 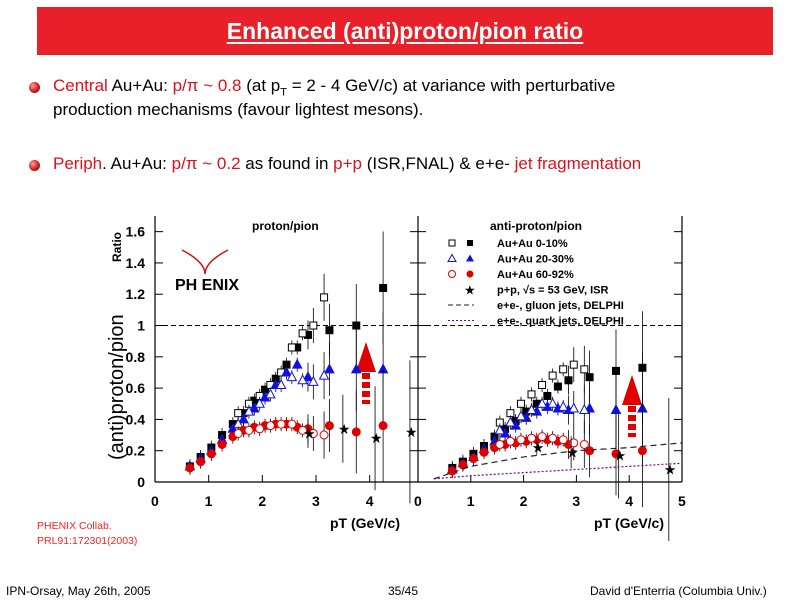 I want to click on left-plot-title: proton/pion, so click(x=285, y=226).